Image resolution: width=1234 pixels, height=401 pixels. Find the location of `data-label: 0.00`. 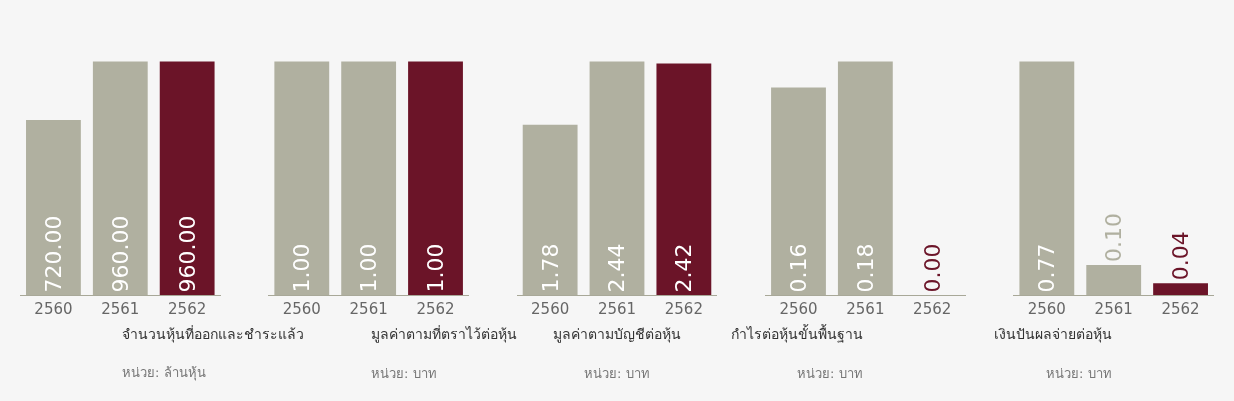

data-label: 0.00 is located at coordinates (932, 268).